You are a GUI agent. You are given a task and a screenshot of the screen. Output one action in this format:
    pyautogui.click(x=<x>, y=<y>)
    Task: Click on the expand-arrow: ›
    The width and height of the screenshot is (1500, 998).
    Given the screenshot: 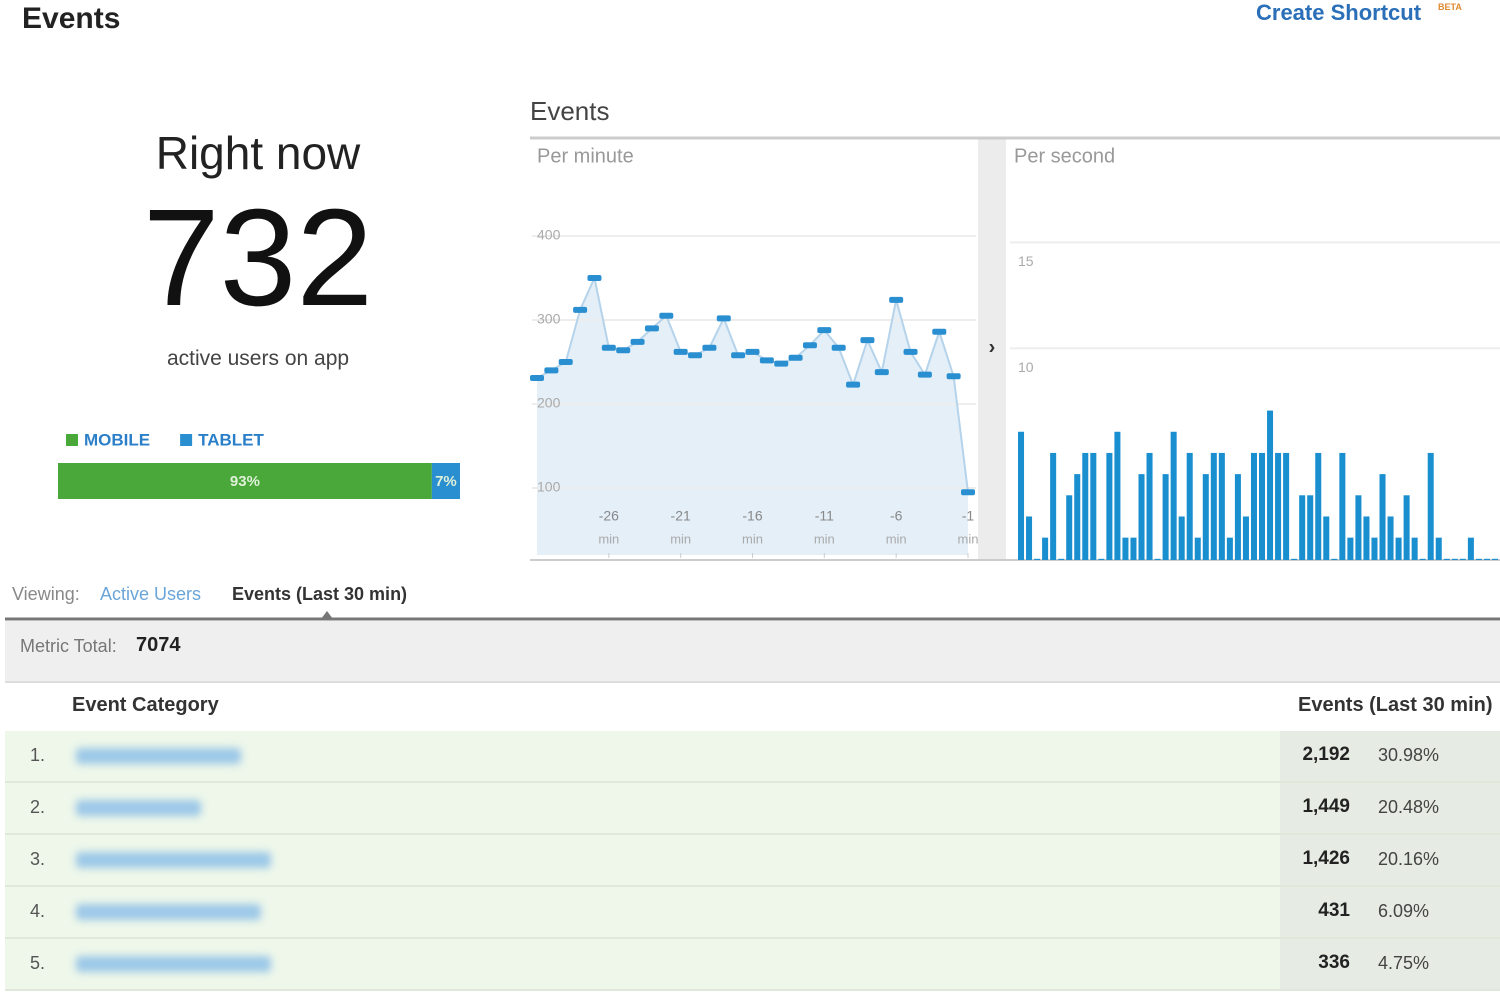 What is the action you would take?
    pyautogui.click(x=992, y=347)
    